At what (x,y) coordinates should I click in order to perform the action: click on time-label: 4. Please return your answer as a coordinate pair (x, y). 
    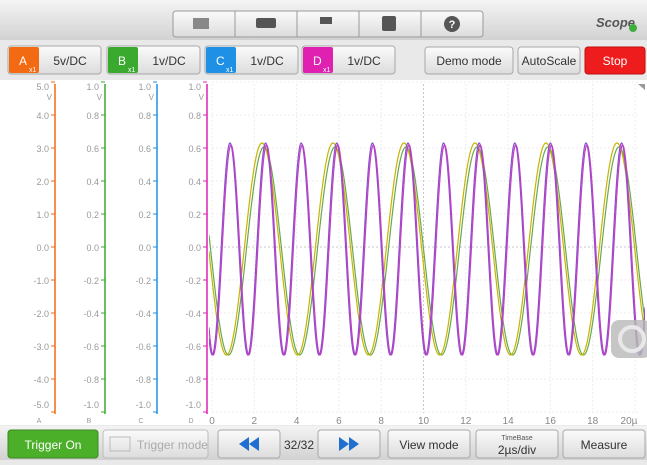
    Looking at the image, I should click on (297, 421).